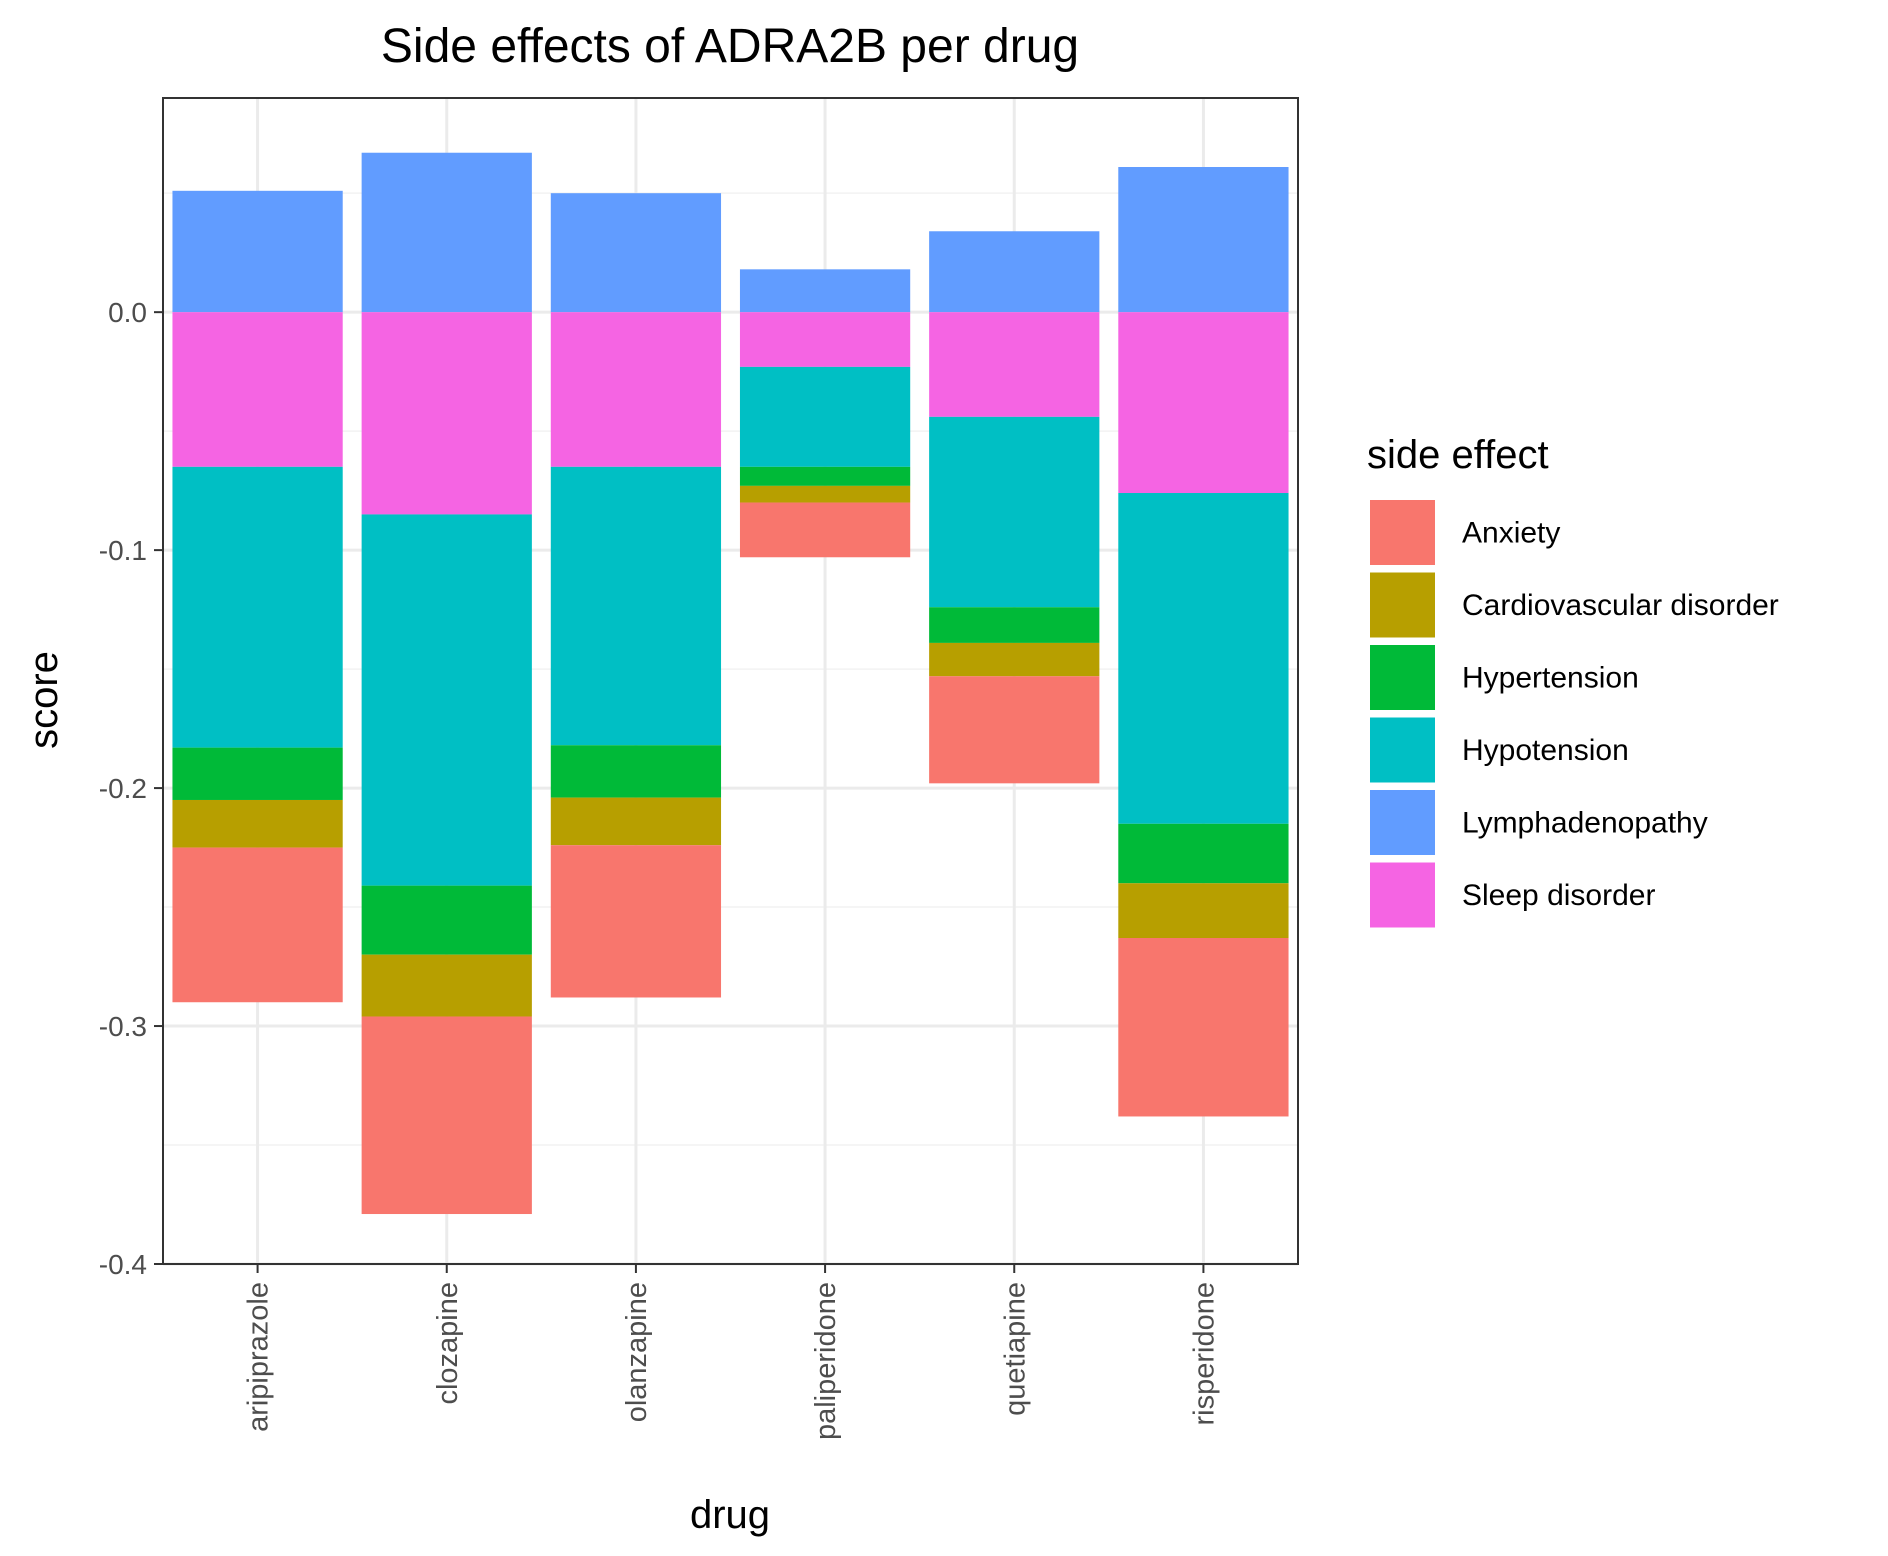 The width and height of the screenshot is (1888, 1556). I want to click on legend-label: Sleep disorder, so click(1558, 895).